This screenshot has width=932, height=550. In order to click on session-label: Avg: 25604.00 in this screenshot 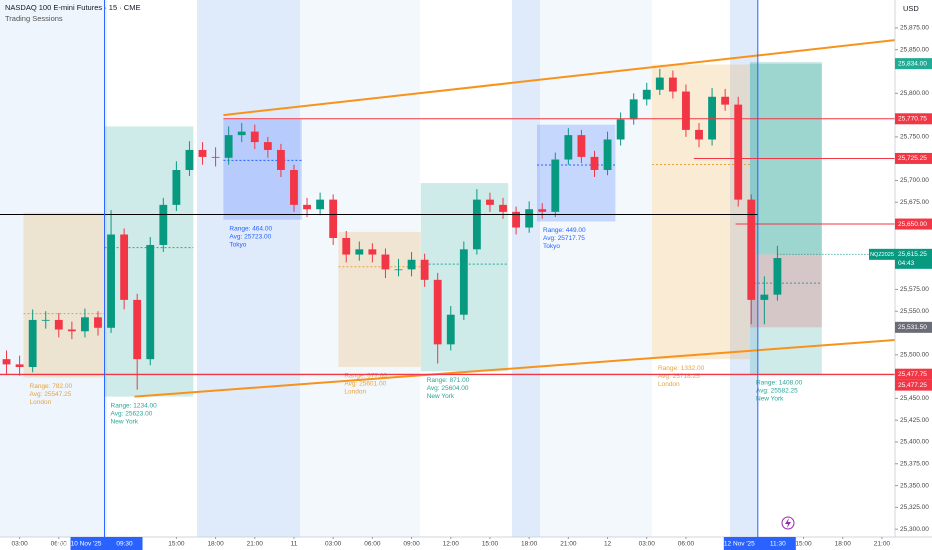, I will do `click(448, 388)`.